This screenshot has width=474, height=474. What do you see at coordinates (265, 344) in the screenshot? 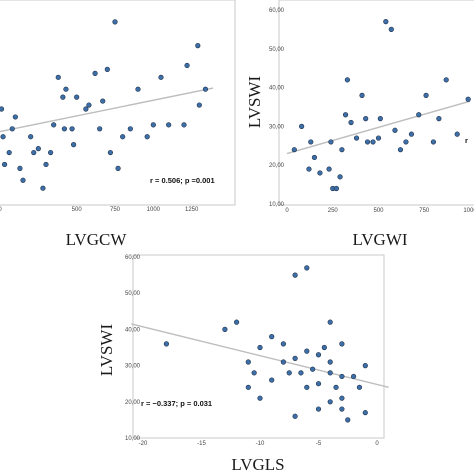
I see `data-points` at bounding box center [265, 344].